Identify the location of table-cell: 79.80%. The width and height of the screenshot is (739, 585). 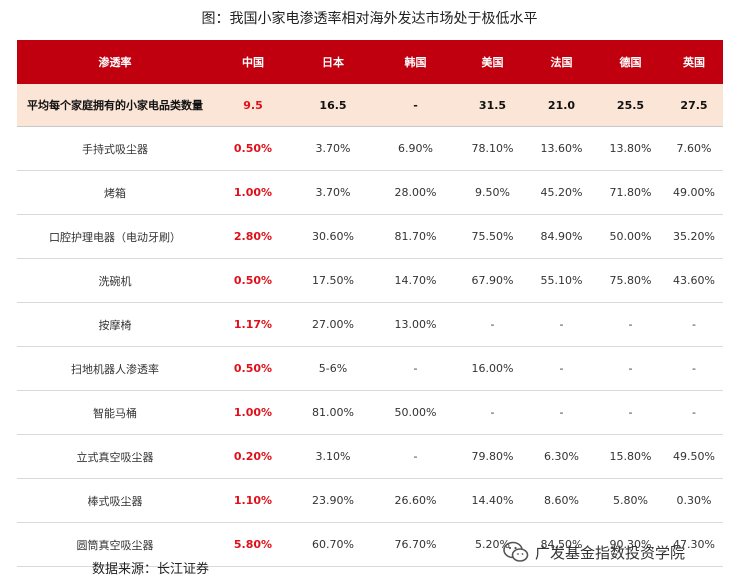
(492, 456).